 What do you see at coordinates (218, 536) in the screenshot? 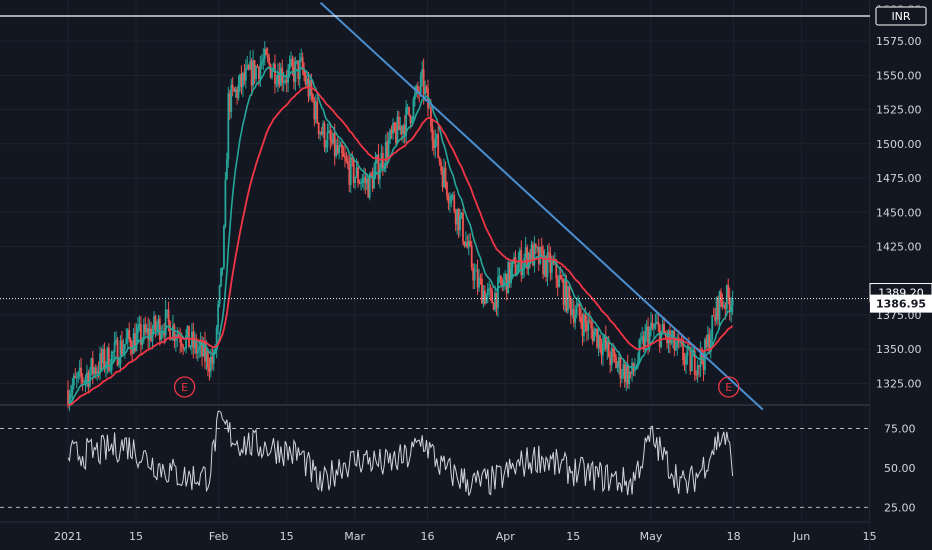
I see `time-tick-label: Feb` at bounding box center [218, 536].